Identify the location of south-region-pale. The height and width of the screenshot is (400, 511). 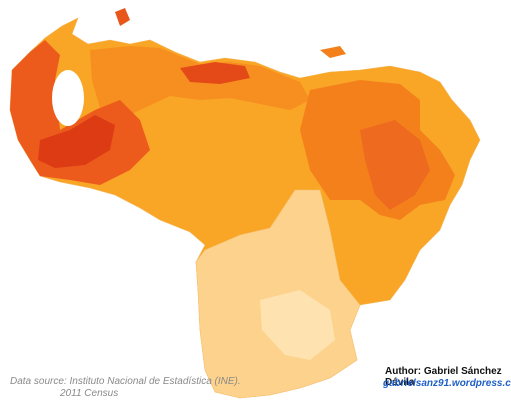
(297, 325).